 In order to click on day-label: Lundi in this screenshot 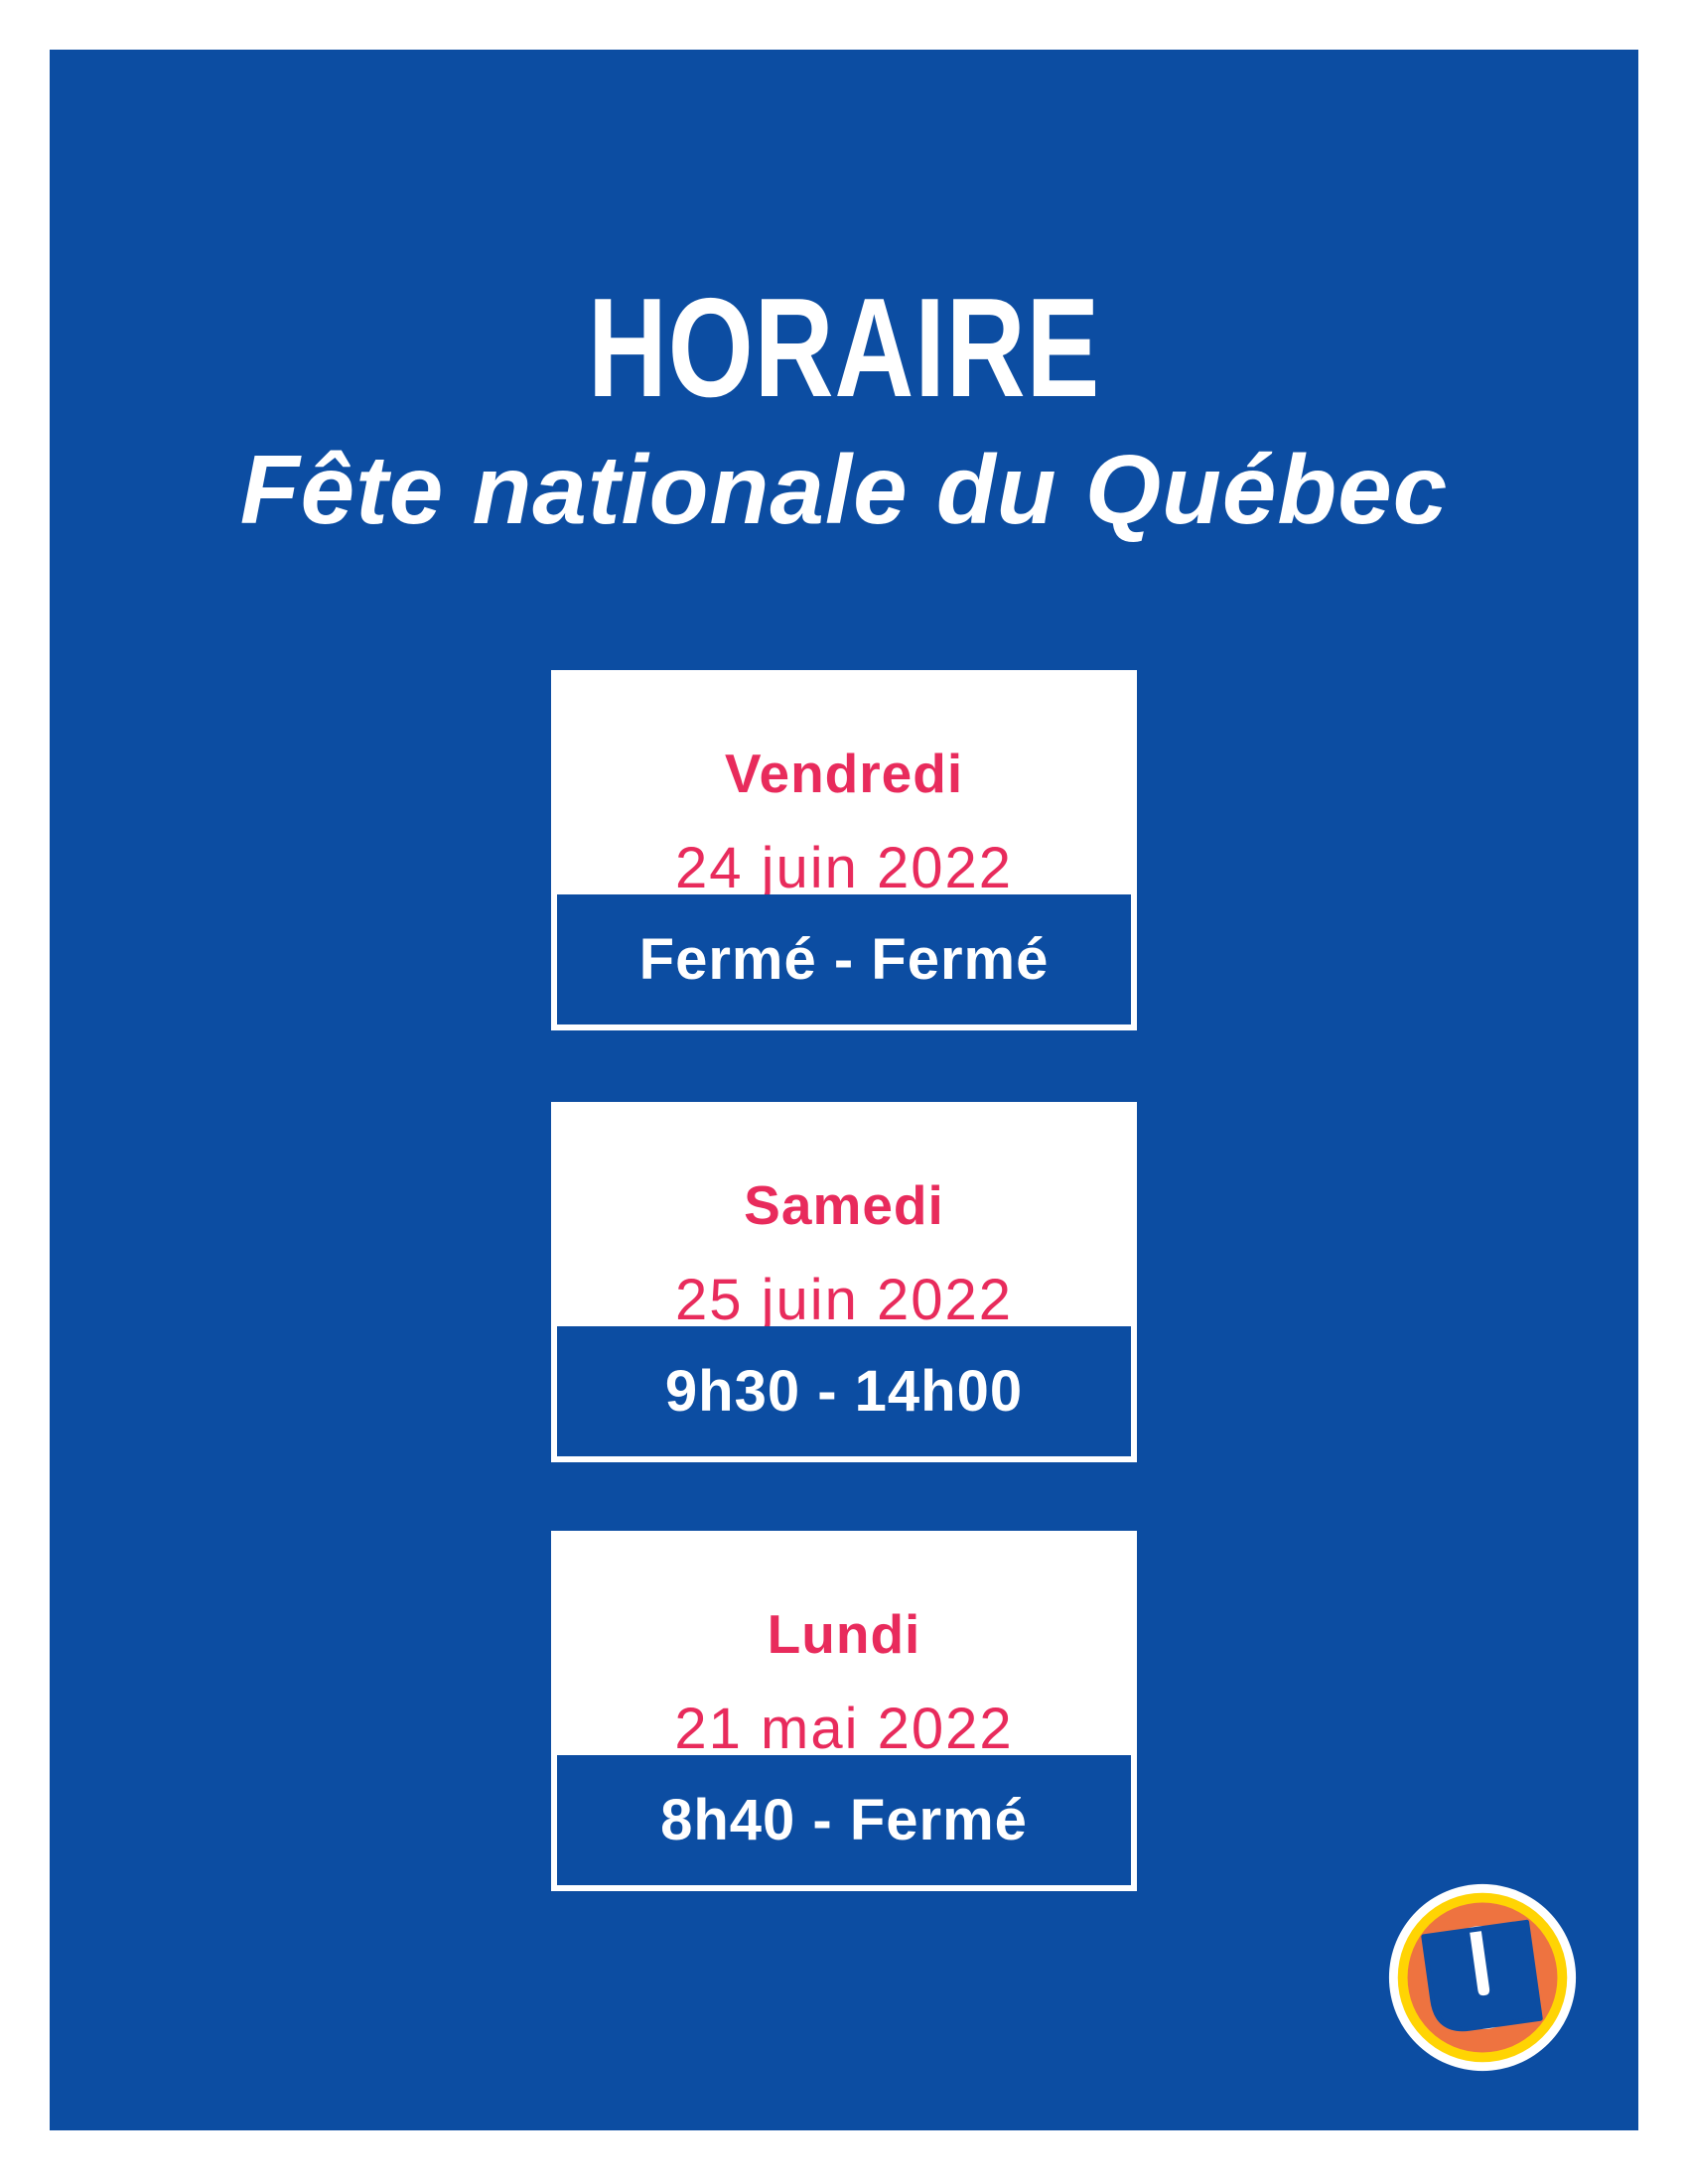, I will do `click(844, 1634)`.